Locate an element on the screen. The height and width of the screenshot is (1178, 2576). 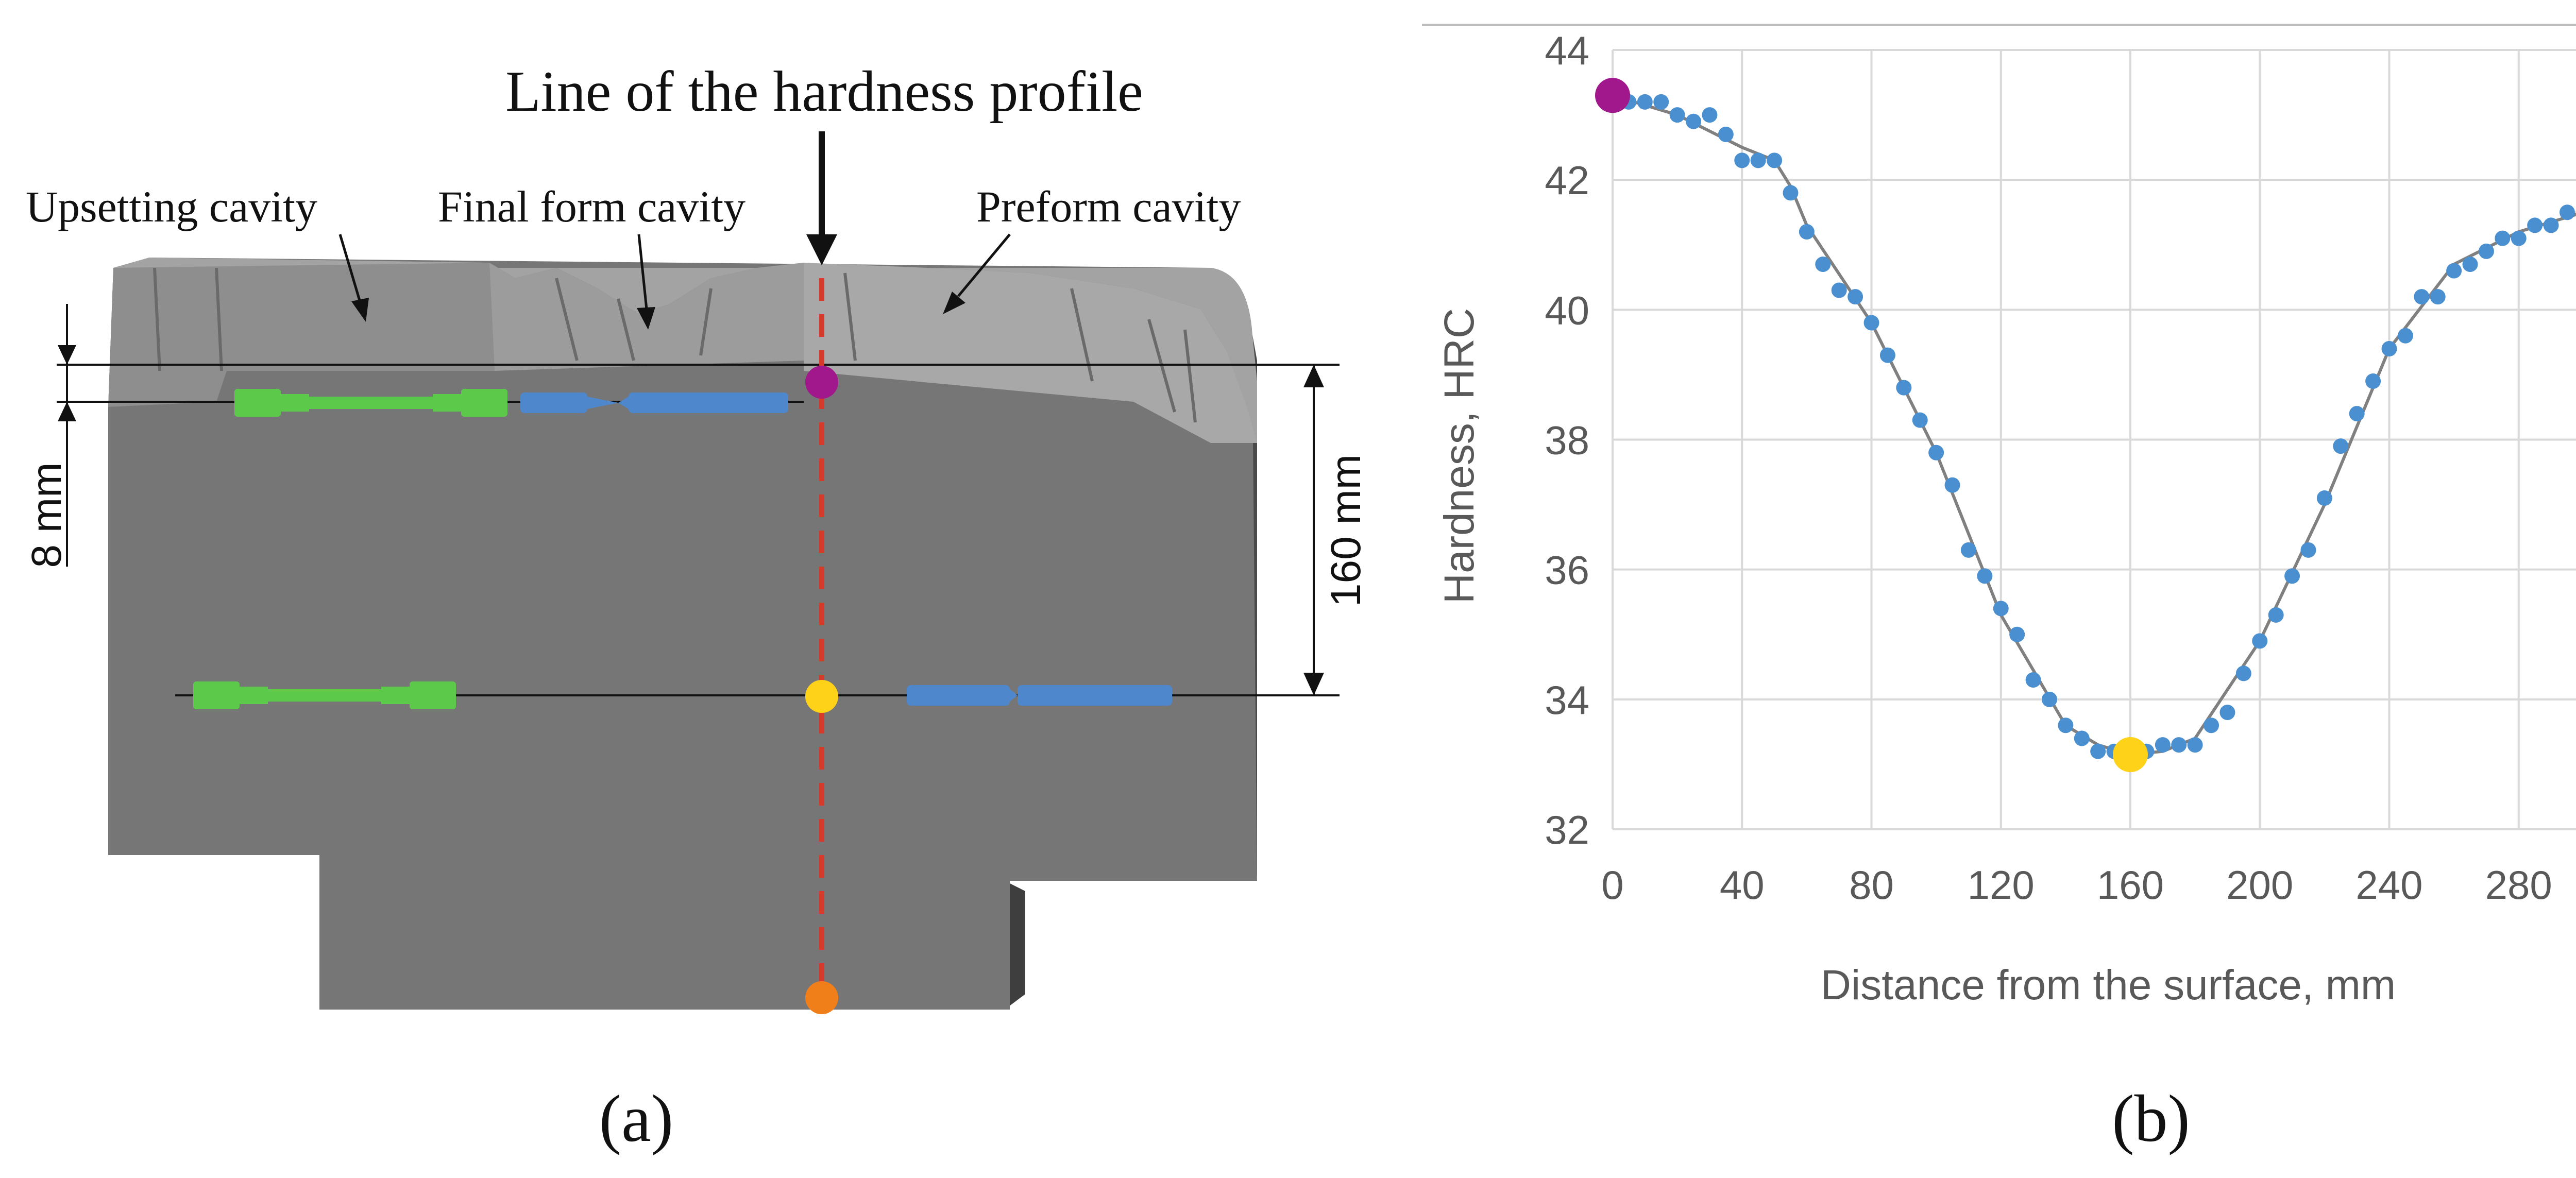
y-tick-label-0: 32 is located at coordinates (1567, 829).